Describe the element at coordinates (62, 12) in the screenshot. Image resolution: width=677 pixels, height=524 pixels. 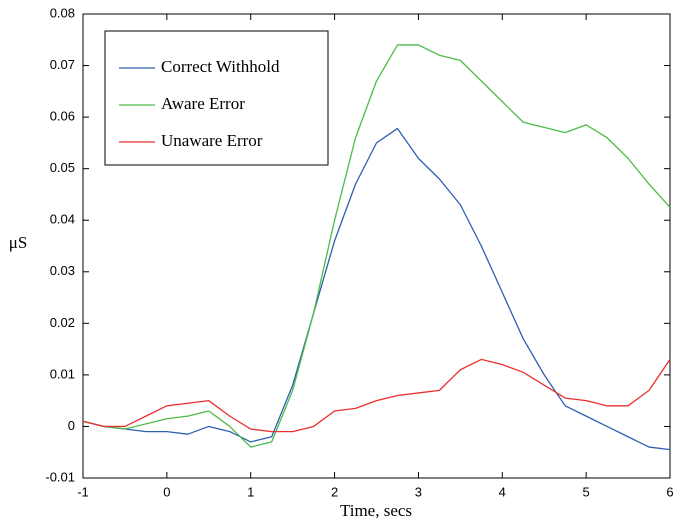
I see `y-tick-label: 0.08` at that location.